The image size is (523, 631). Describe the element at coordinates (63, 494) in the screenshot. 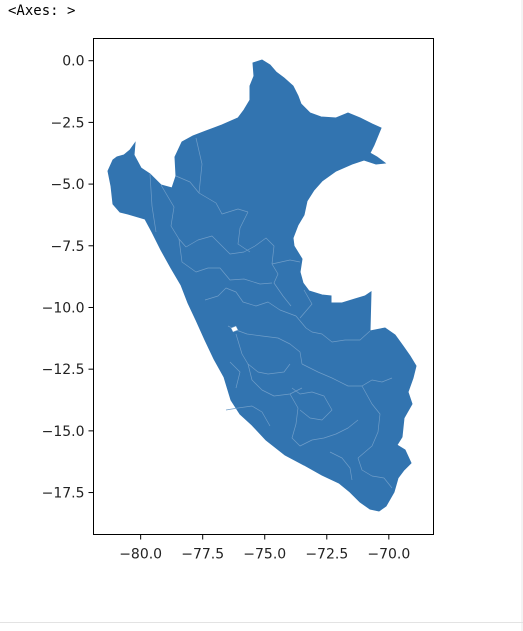

I see `y-tick-label: −17.5` at that location.